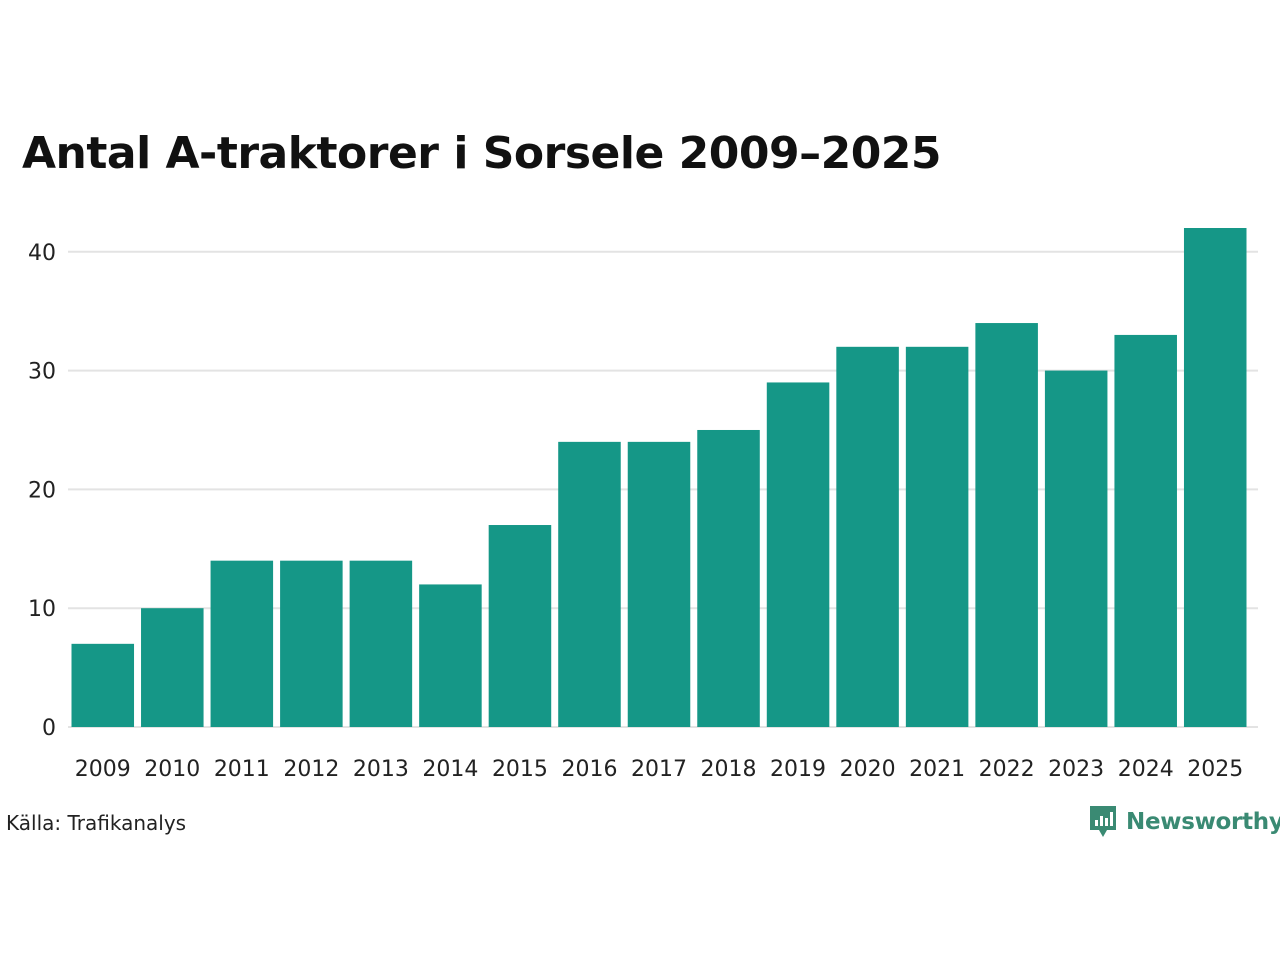 The image size is (1280, 960). What do you see at coordinates (311, 643) in the screenshot?
I see `bar-2012` at bounding box center [311, 643].